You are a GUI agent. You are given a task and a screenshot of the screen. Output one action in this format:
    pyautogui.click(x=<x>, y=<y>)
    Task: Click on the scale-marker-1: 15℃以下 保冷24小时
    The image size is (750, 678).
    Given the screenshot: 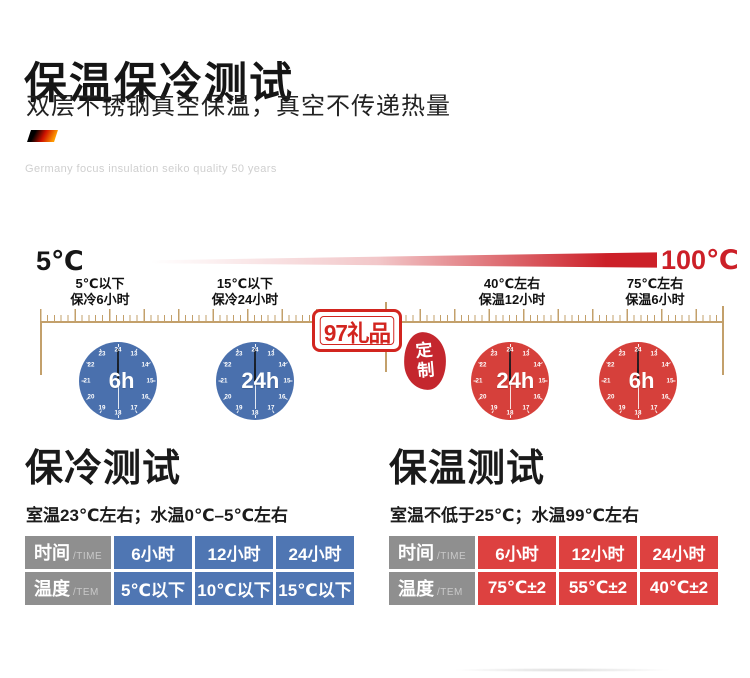 What is the action you would take?
    pyautogui.click(x=245, y=291)
    